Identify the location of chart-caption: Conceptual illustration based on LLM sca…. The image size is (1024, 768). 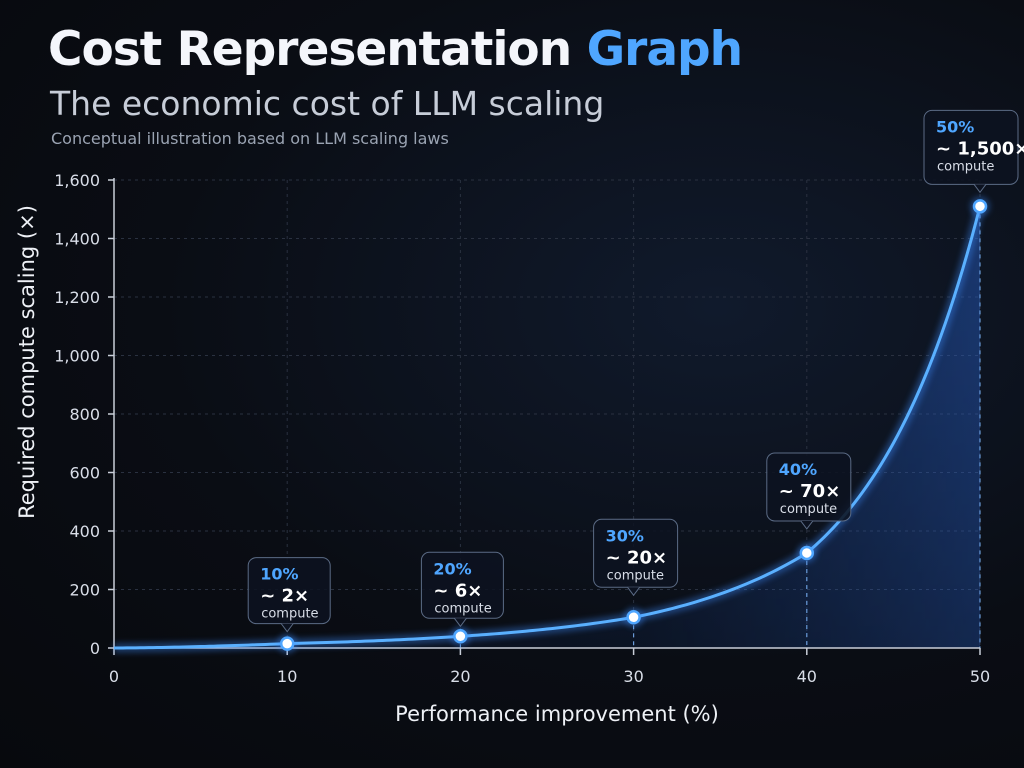
(250, 138).